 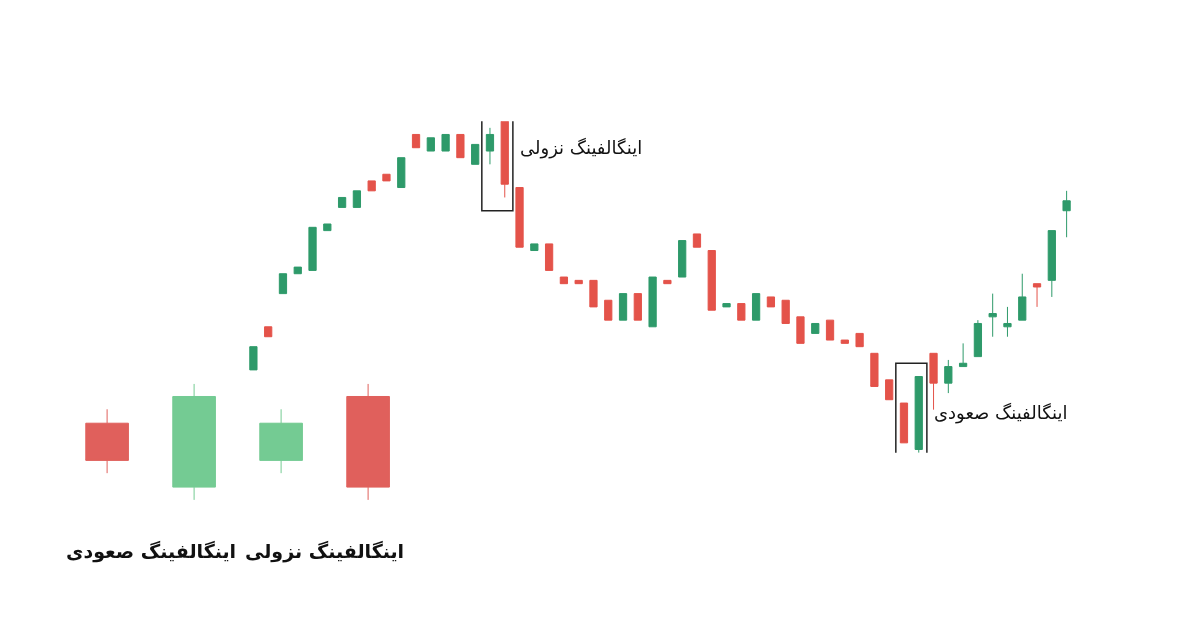 I want to click on text: اینگالفینگ صعودی, so click(x=151, y=551).